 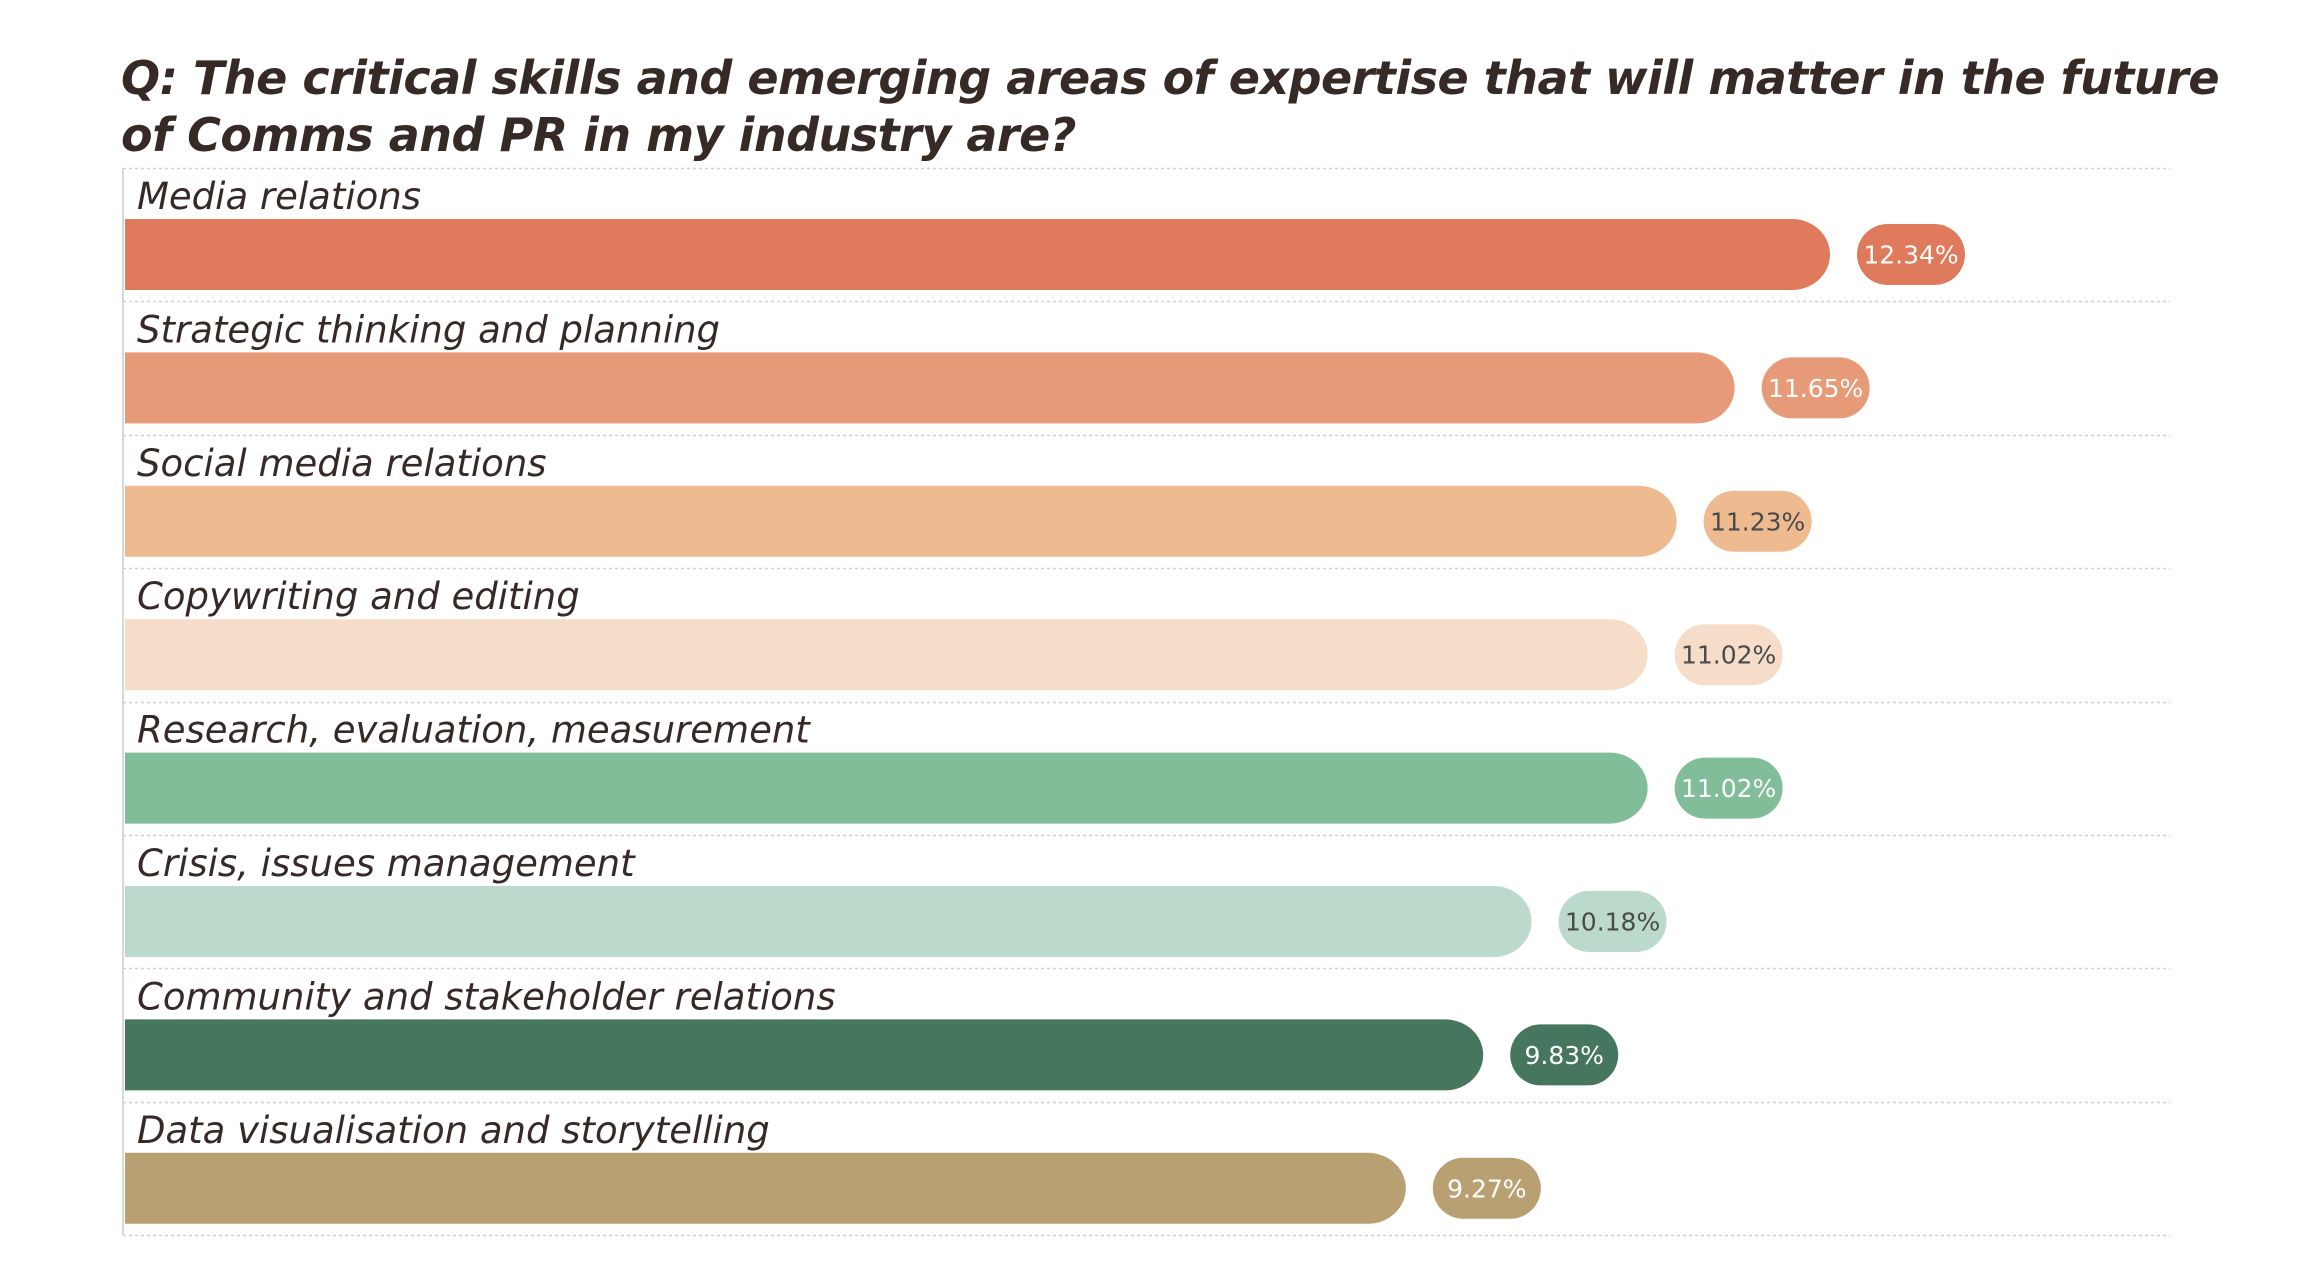 I want to click on bar-row: Community and stakeholder relations 9.83%, so click(x=872, y=1033).